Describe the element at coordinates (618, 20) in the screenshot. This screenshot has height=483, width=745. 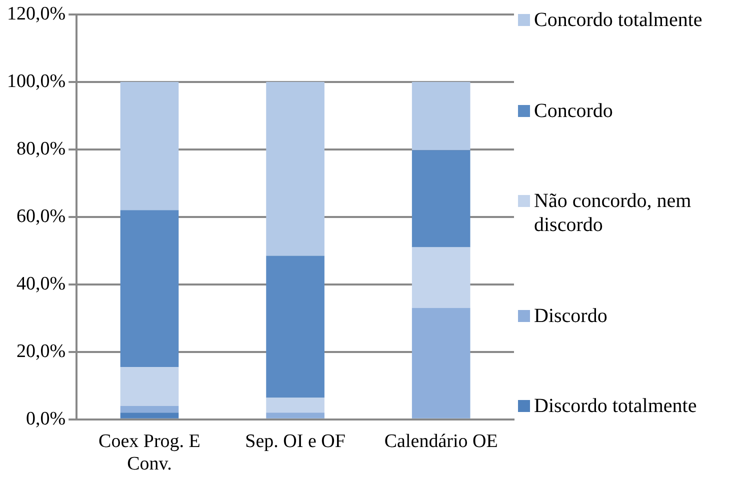
I see `legend-label: Concordo totalmente` at that location.